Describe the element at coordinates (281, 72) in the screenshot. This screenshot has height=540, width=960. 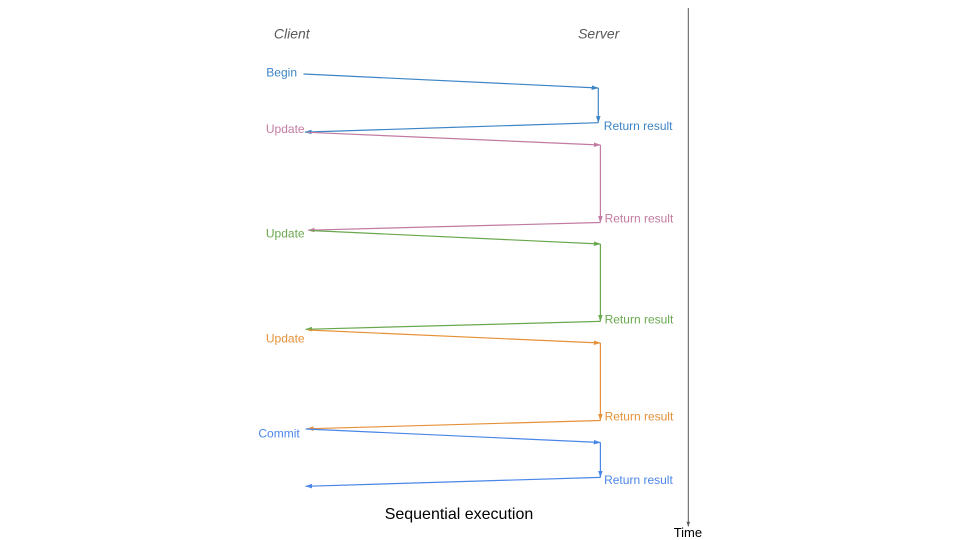
I see `svg-text: Begin` at that location.